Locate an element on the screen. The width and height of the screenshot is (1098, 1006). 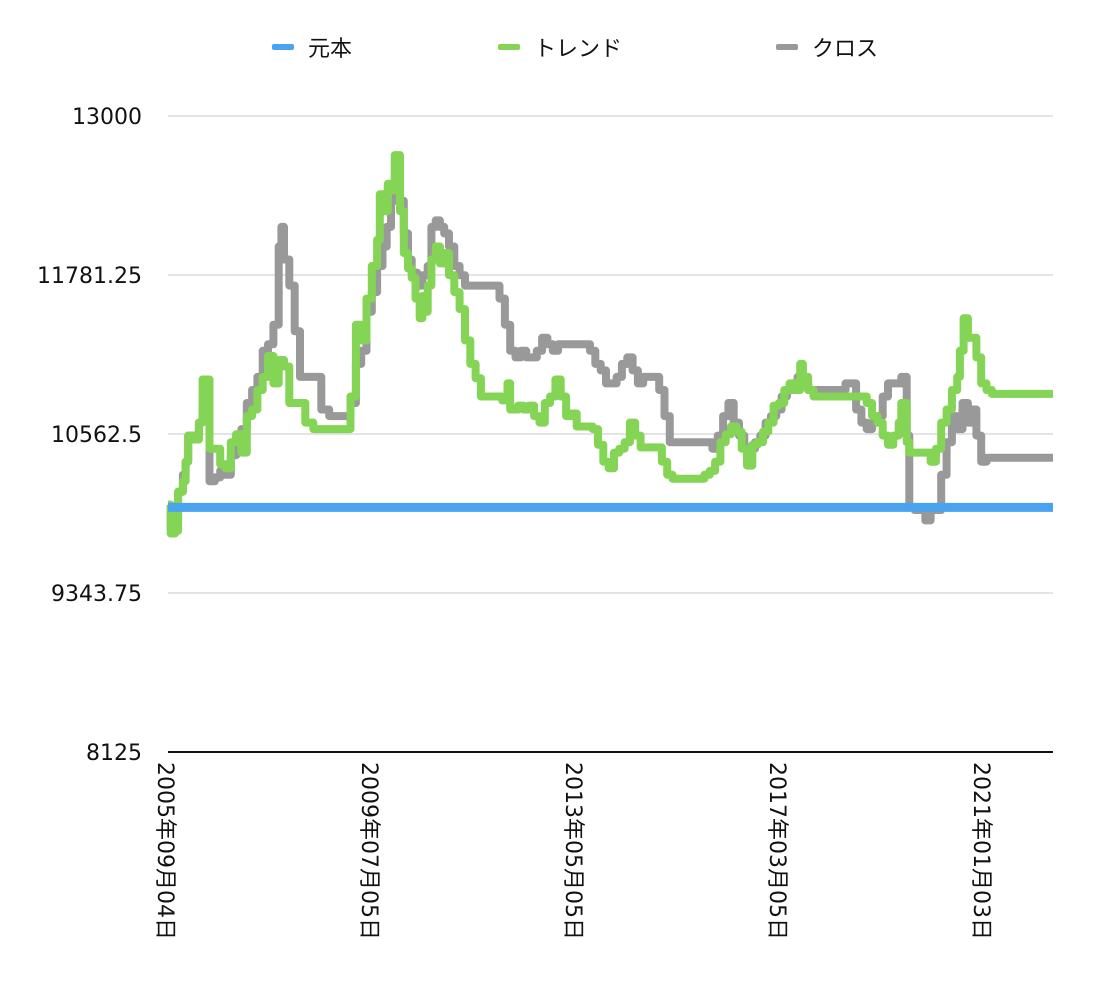
legend-label-trend: トレンド is located at coordinates (578, 49).